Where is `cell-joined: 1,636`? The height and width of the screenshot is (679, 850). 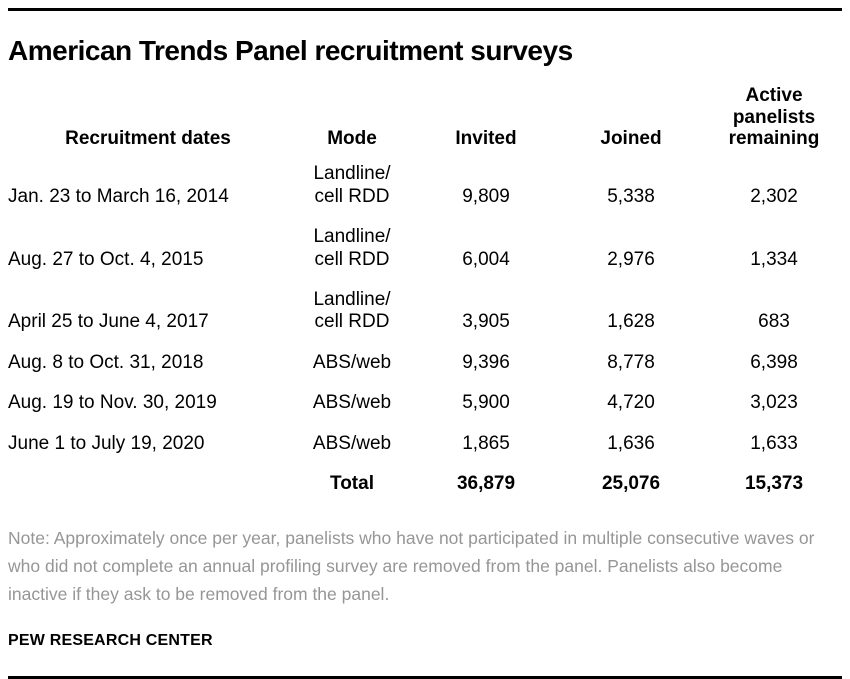
cell-joined: 1,636 is located at coordinates (631, 443).